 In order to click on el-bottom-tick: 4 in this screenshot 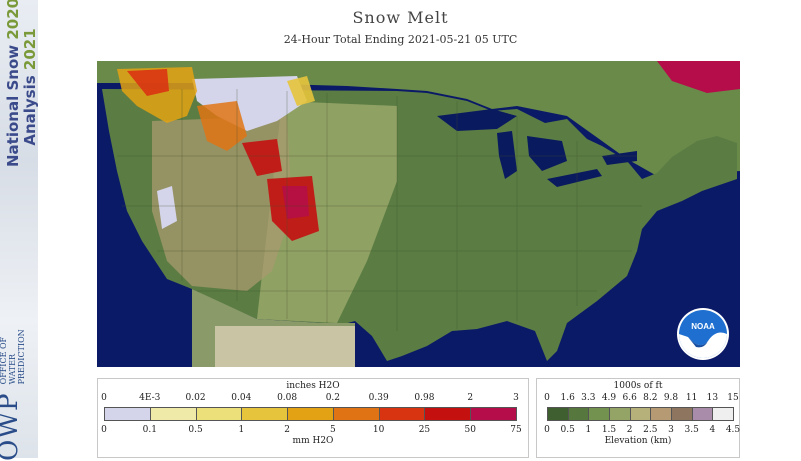, I will do `click(712, 430)`.